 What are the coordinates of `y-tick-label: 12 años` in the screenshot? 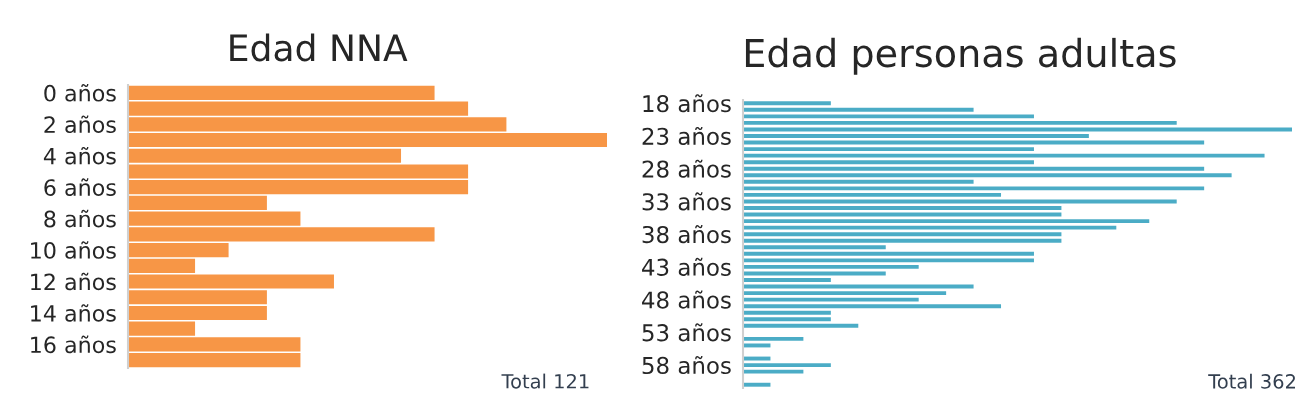 It's located at (73, 281).